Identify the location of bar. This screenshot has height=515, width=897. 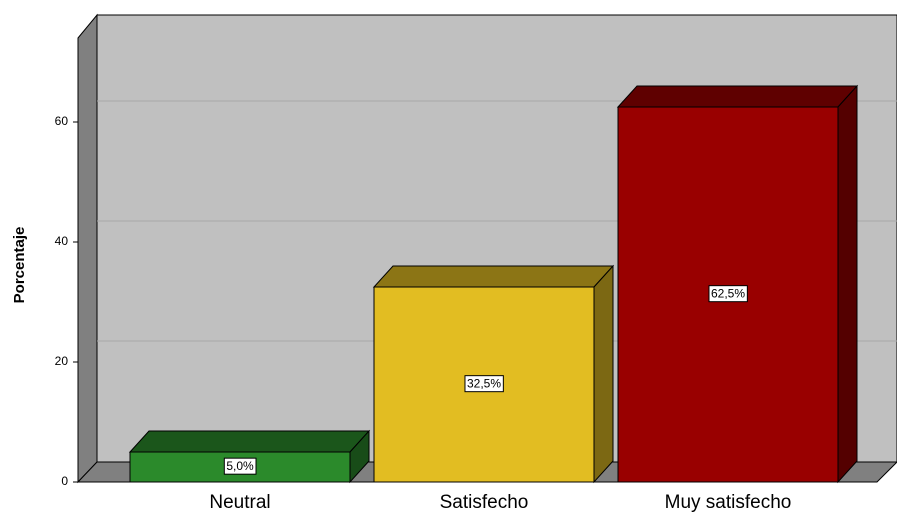
(493, 374).